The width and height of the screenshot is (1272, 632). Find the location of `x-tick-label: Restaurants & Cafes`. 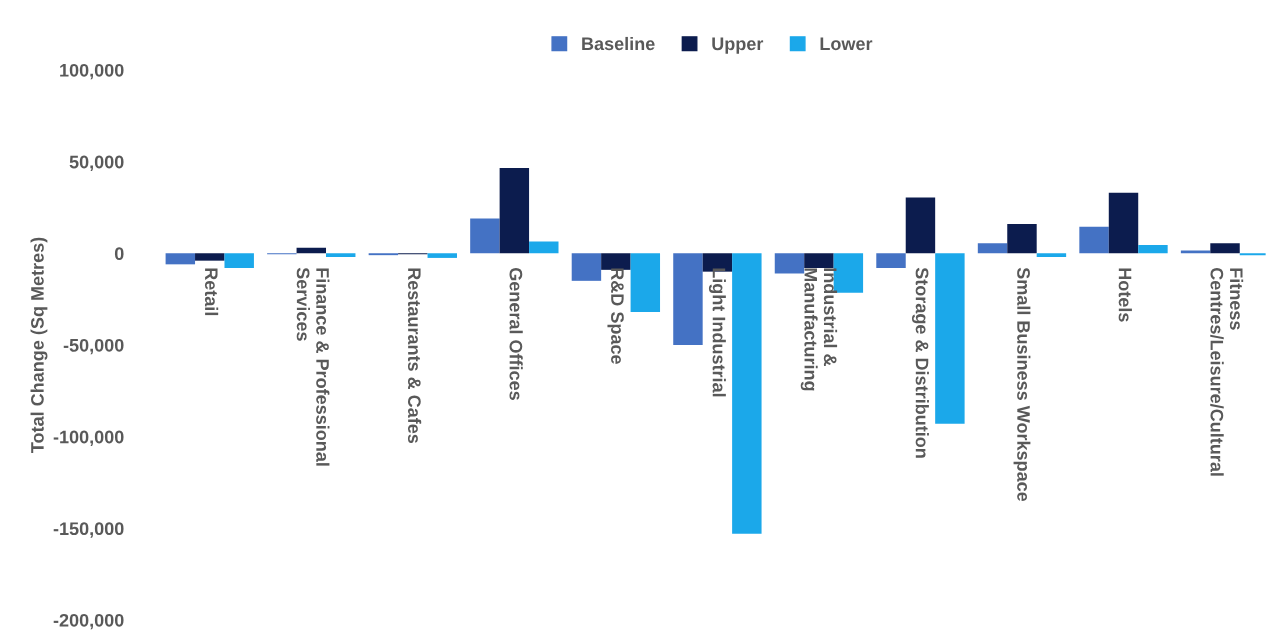

x-tick-label: Restaurants & Cafes is located at coordinates (414, 356).